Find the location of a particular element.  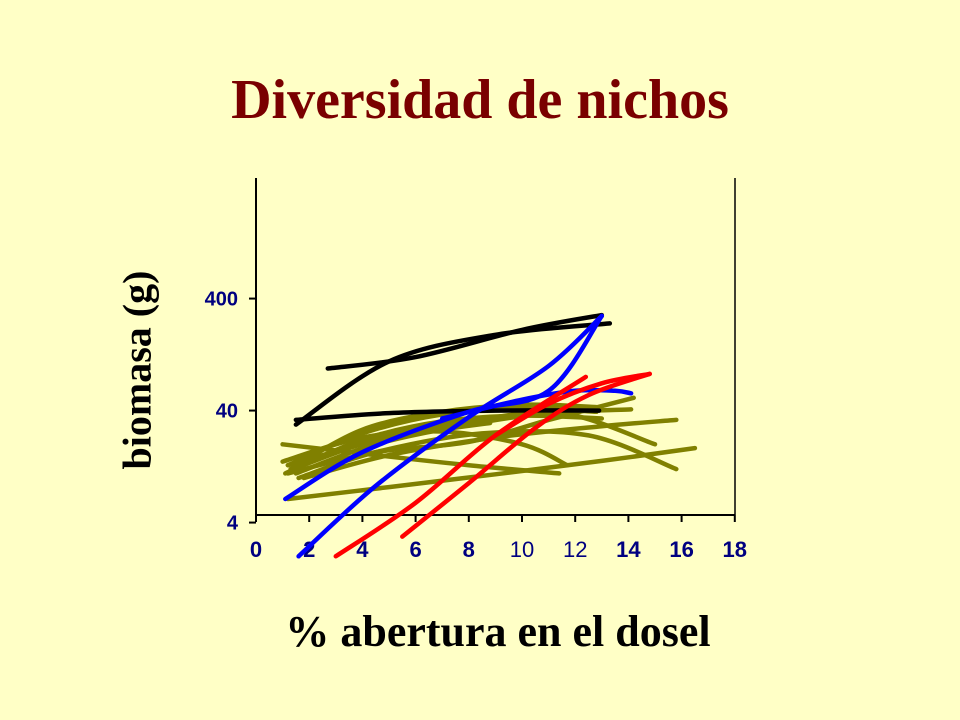

y-tick-label: 40 is located at coordinates (227, 412).